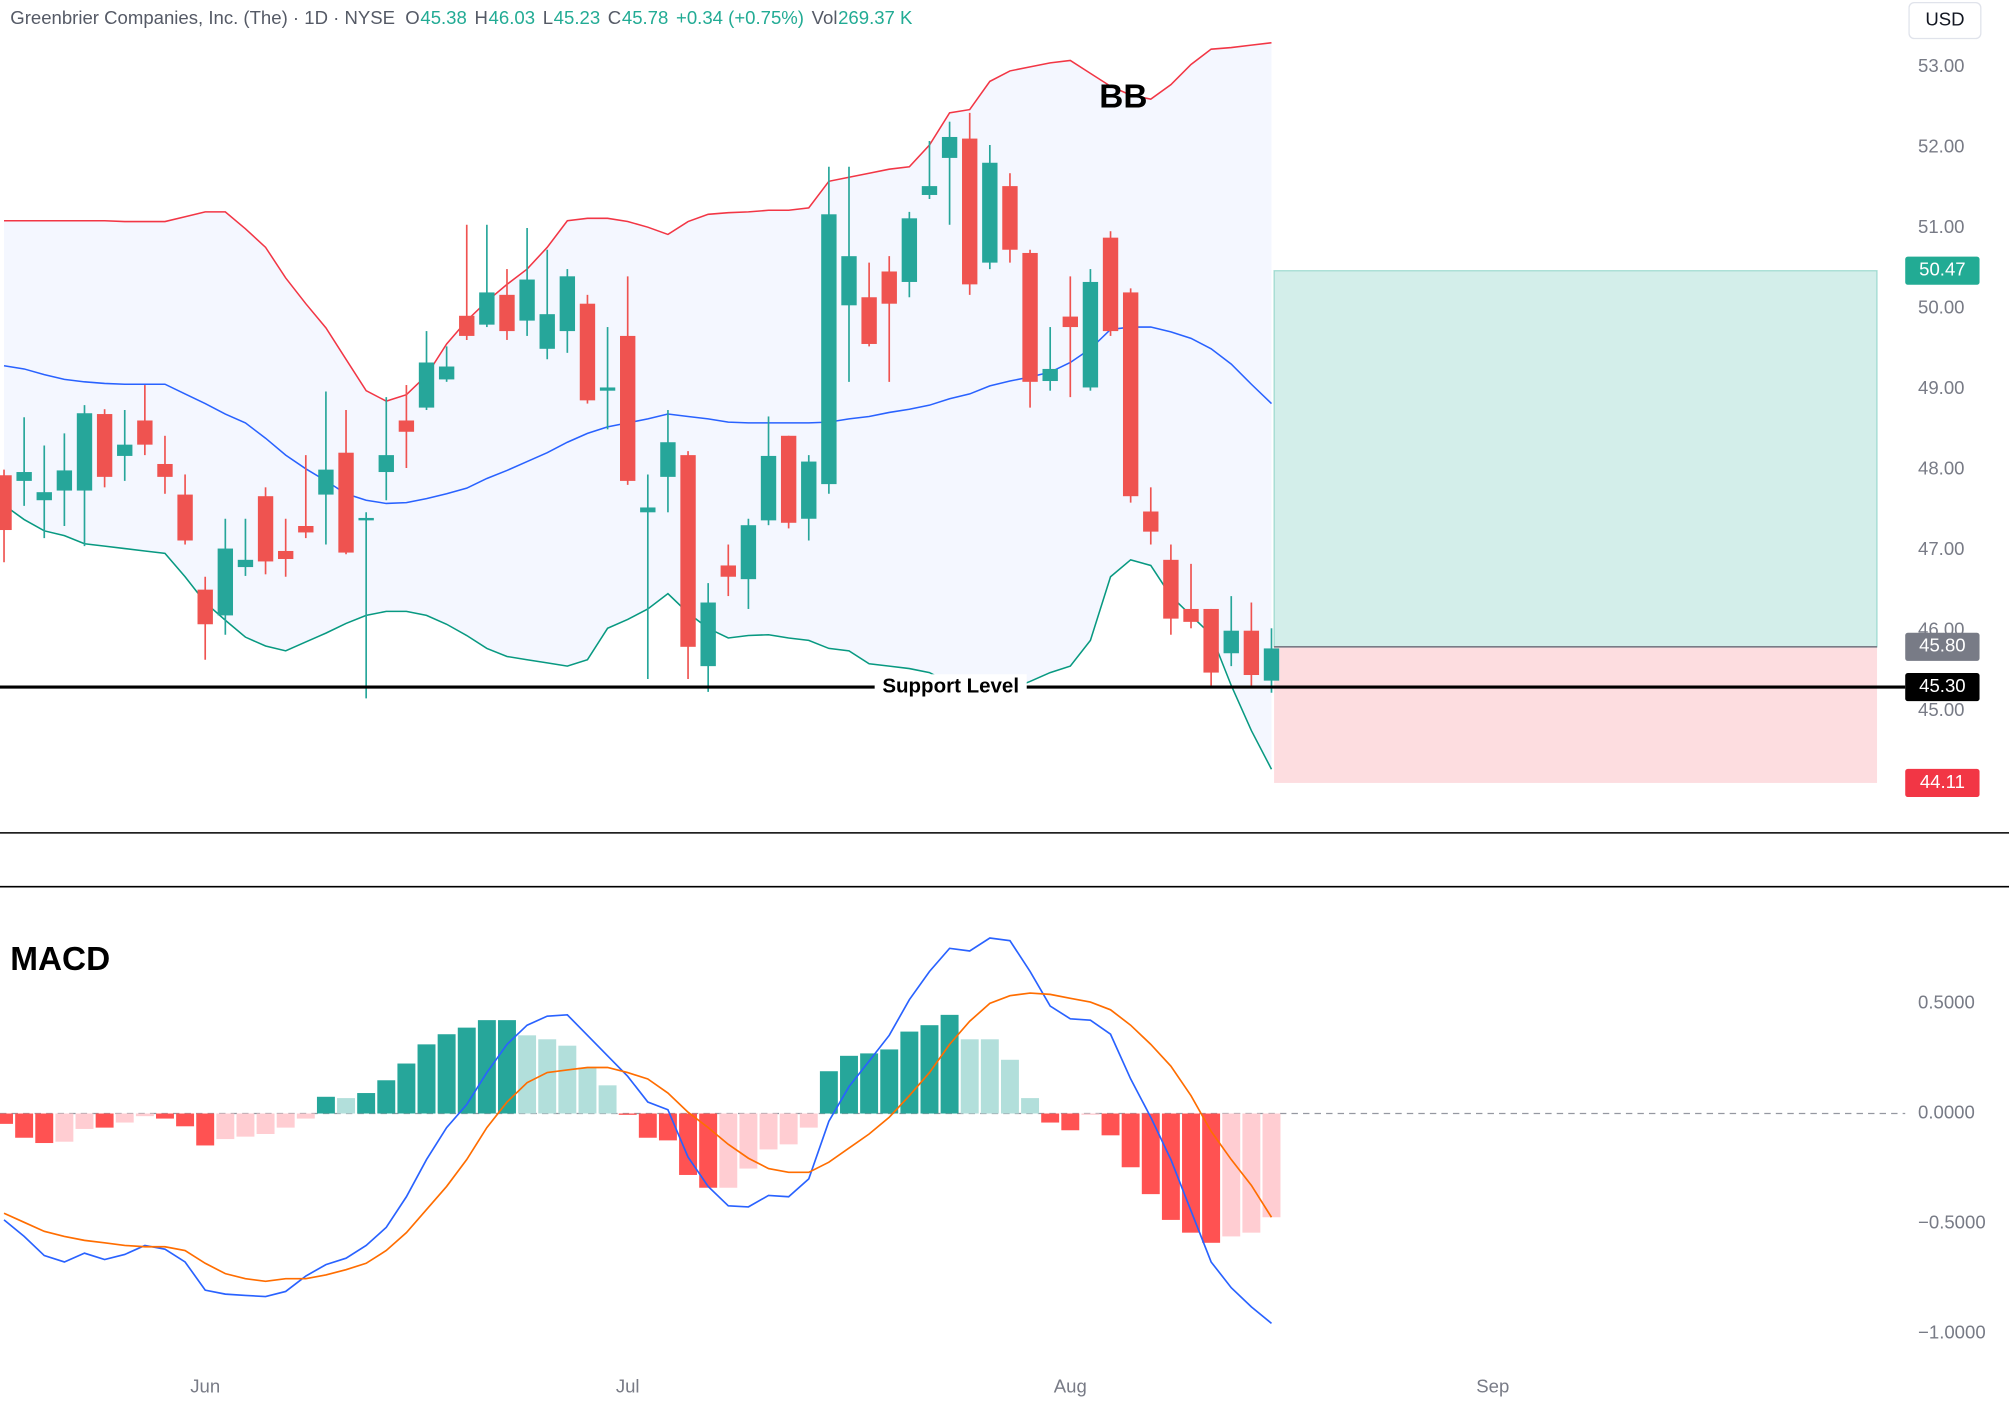 This screenshot has height=1405, width=2009. I want to click on y-tick-label: 45.00, so click(1941, 709).